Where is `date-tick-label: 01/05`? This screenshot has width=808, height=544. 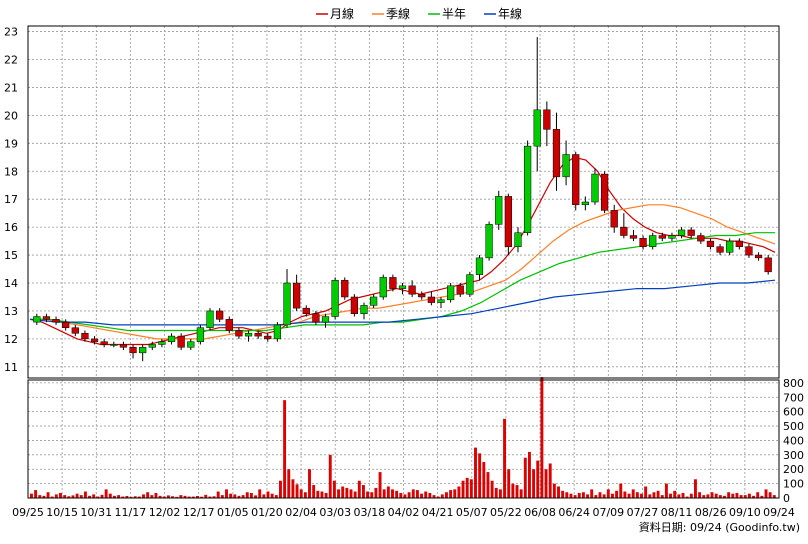
date-tick-label: 01/05 is located at coordinates (233, 512).